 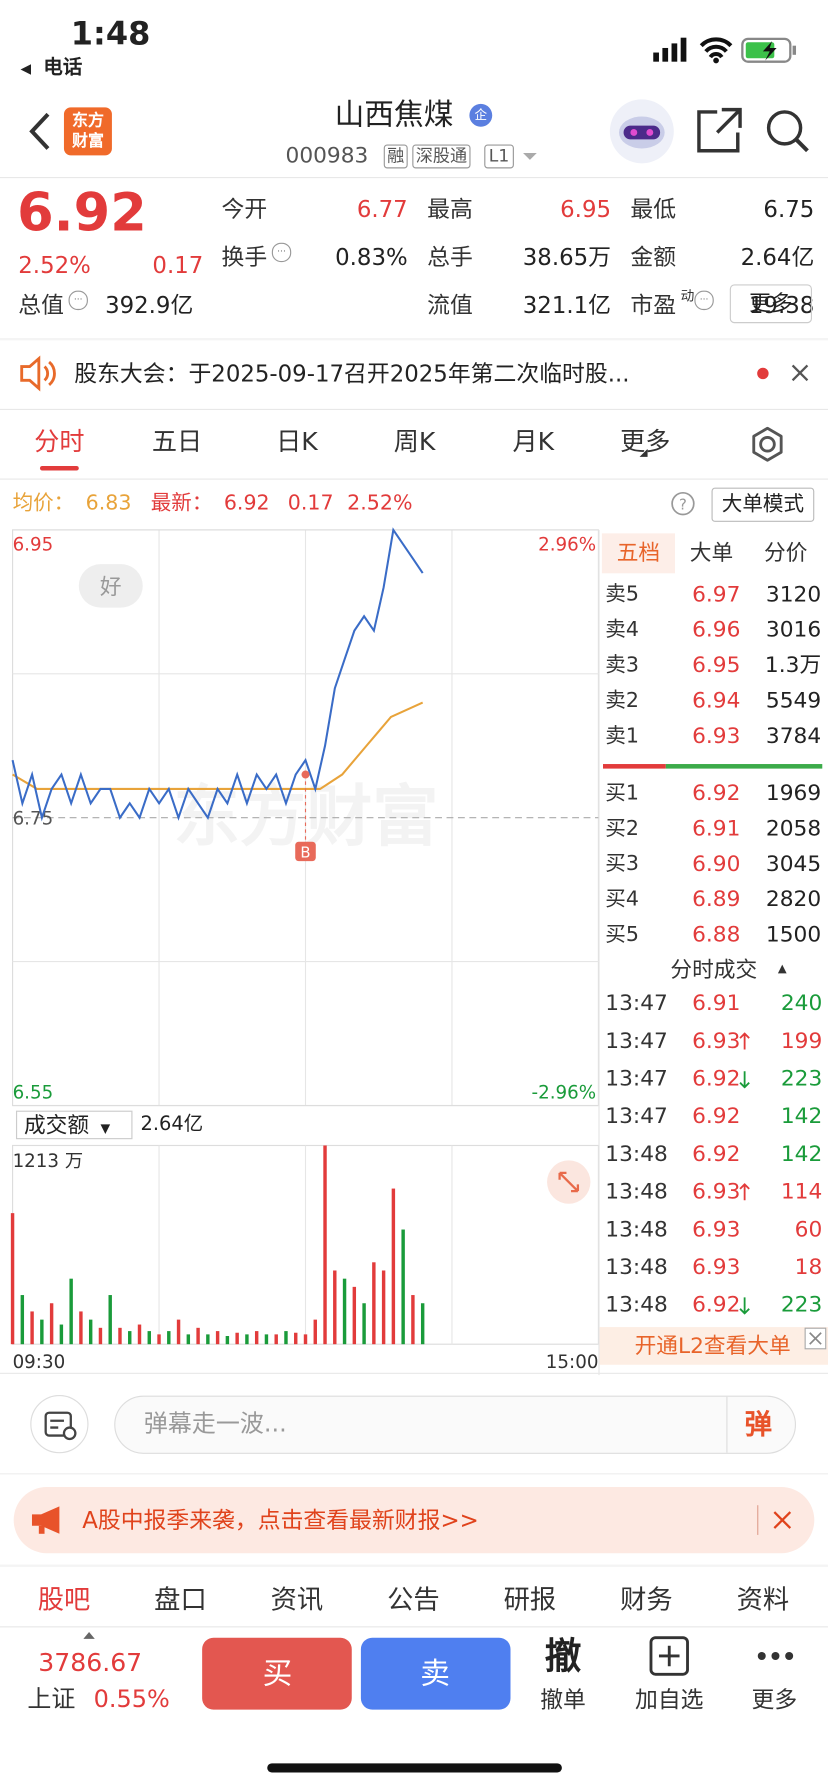 I want to click on y-tick-label: 6.75, so click(x=33, y=819).